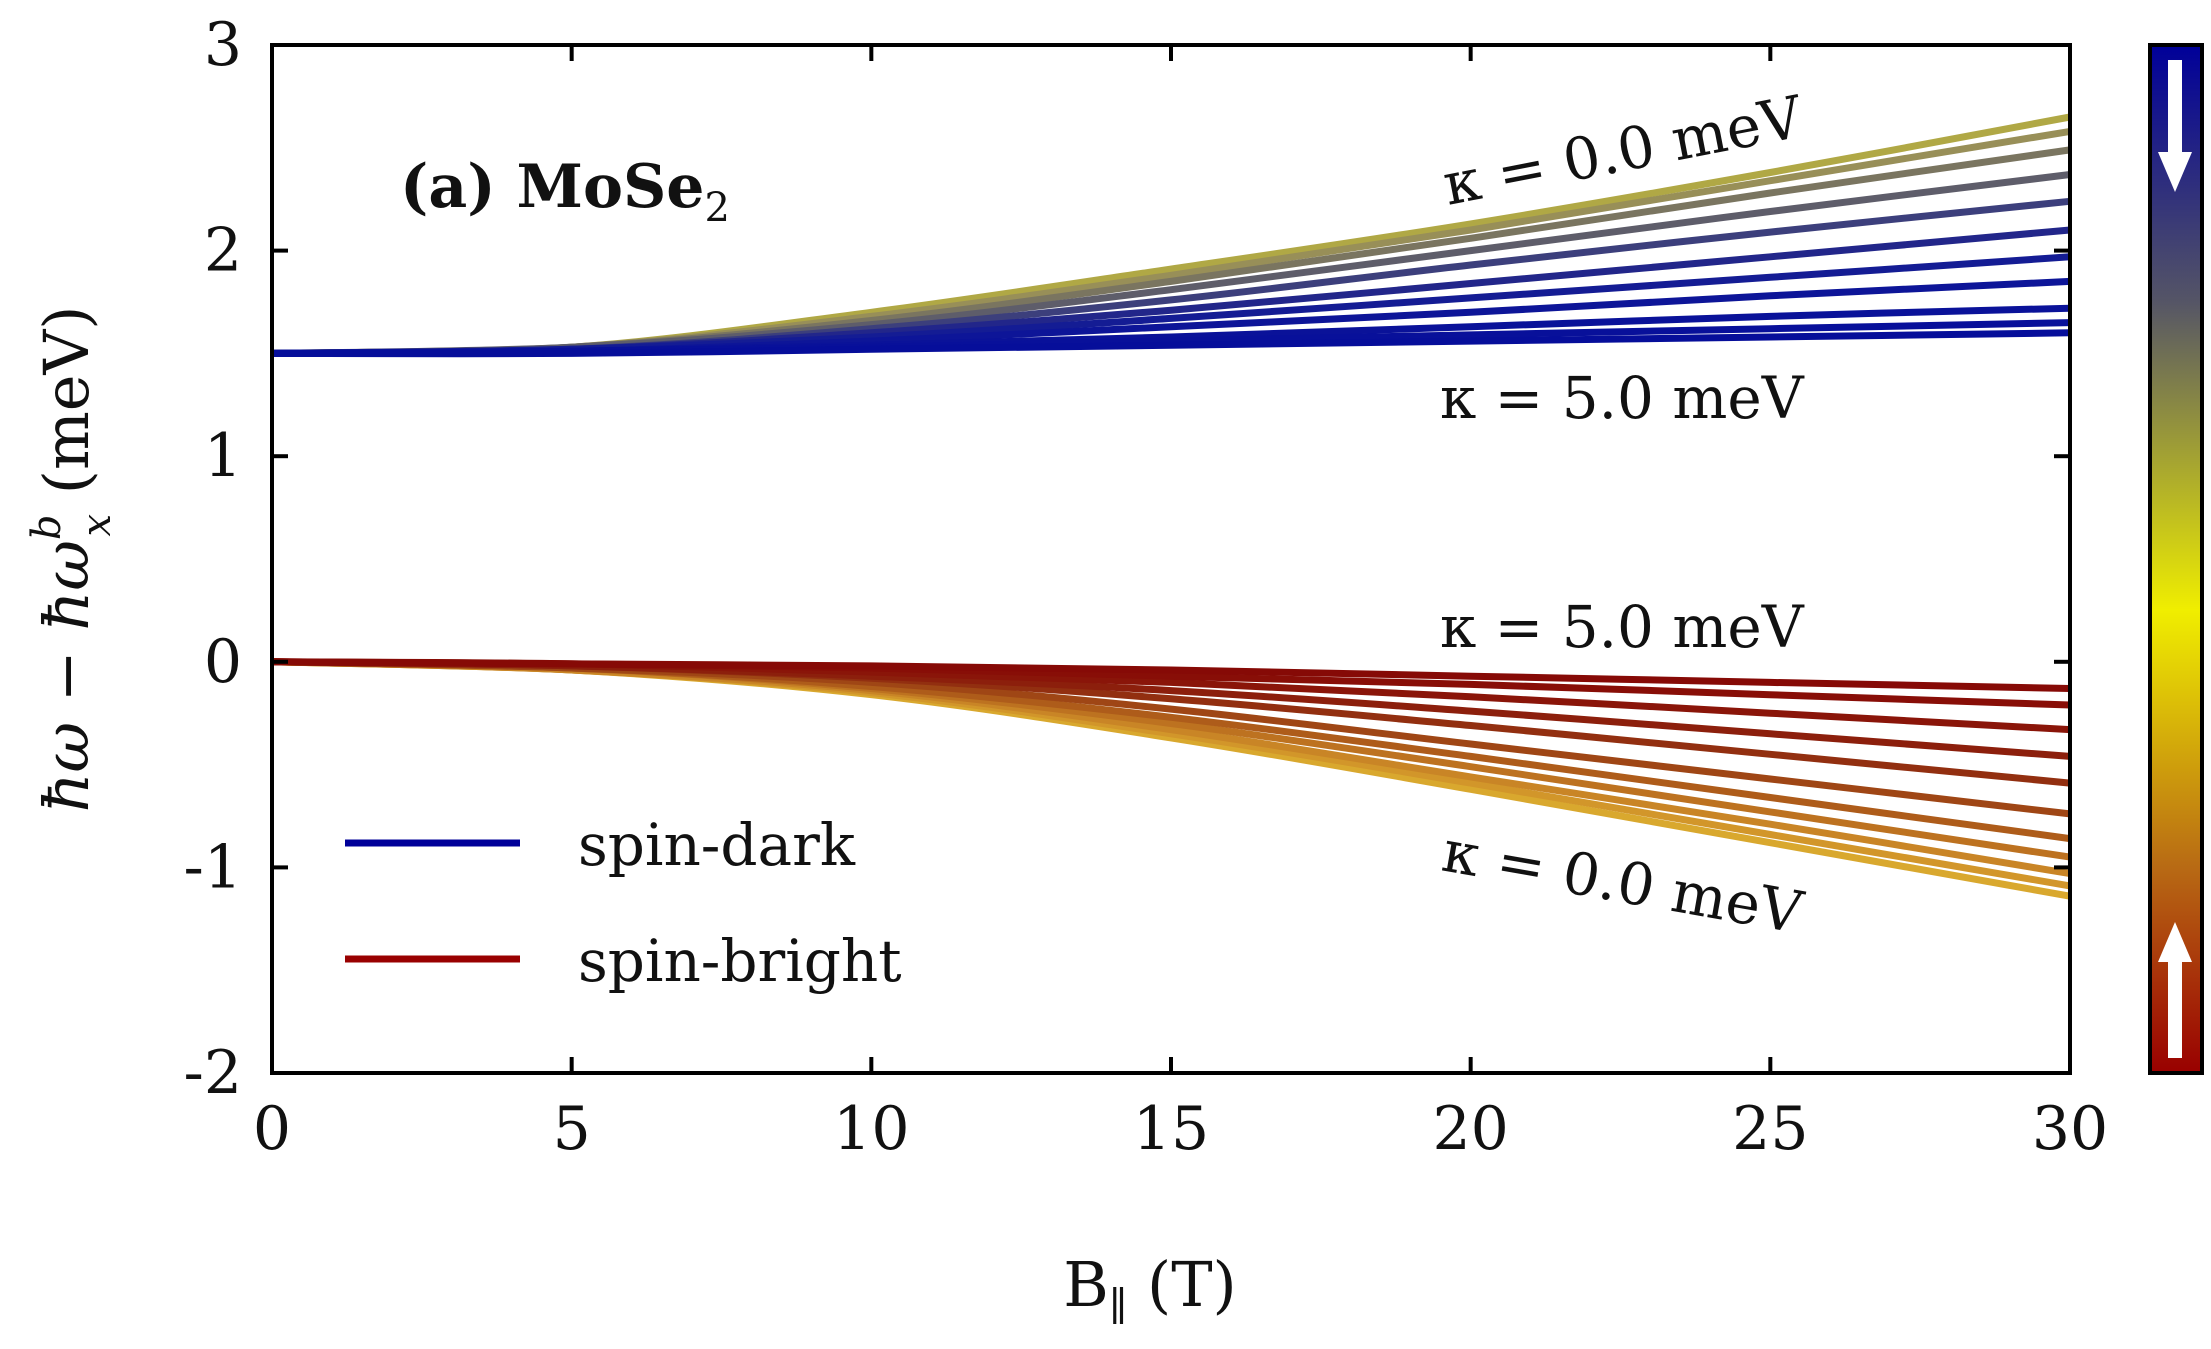 This screenshot has height=1349, width=2211. I want to click on x-axis-label-unit: (T), so click(1181, 1284).